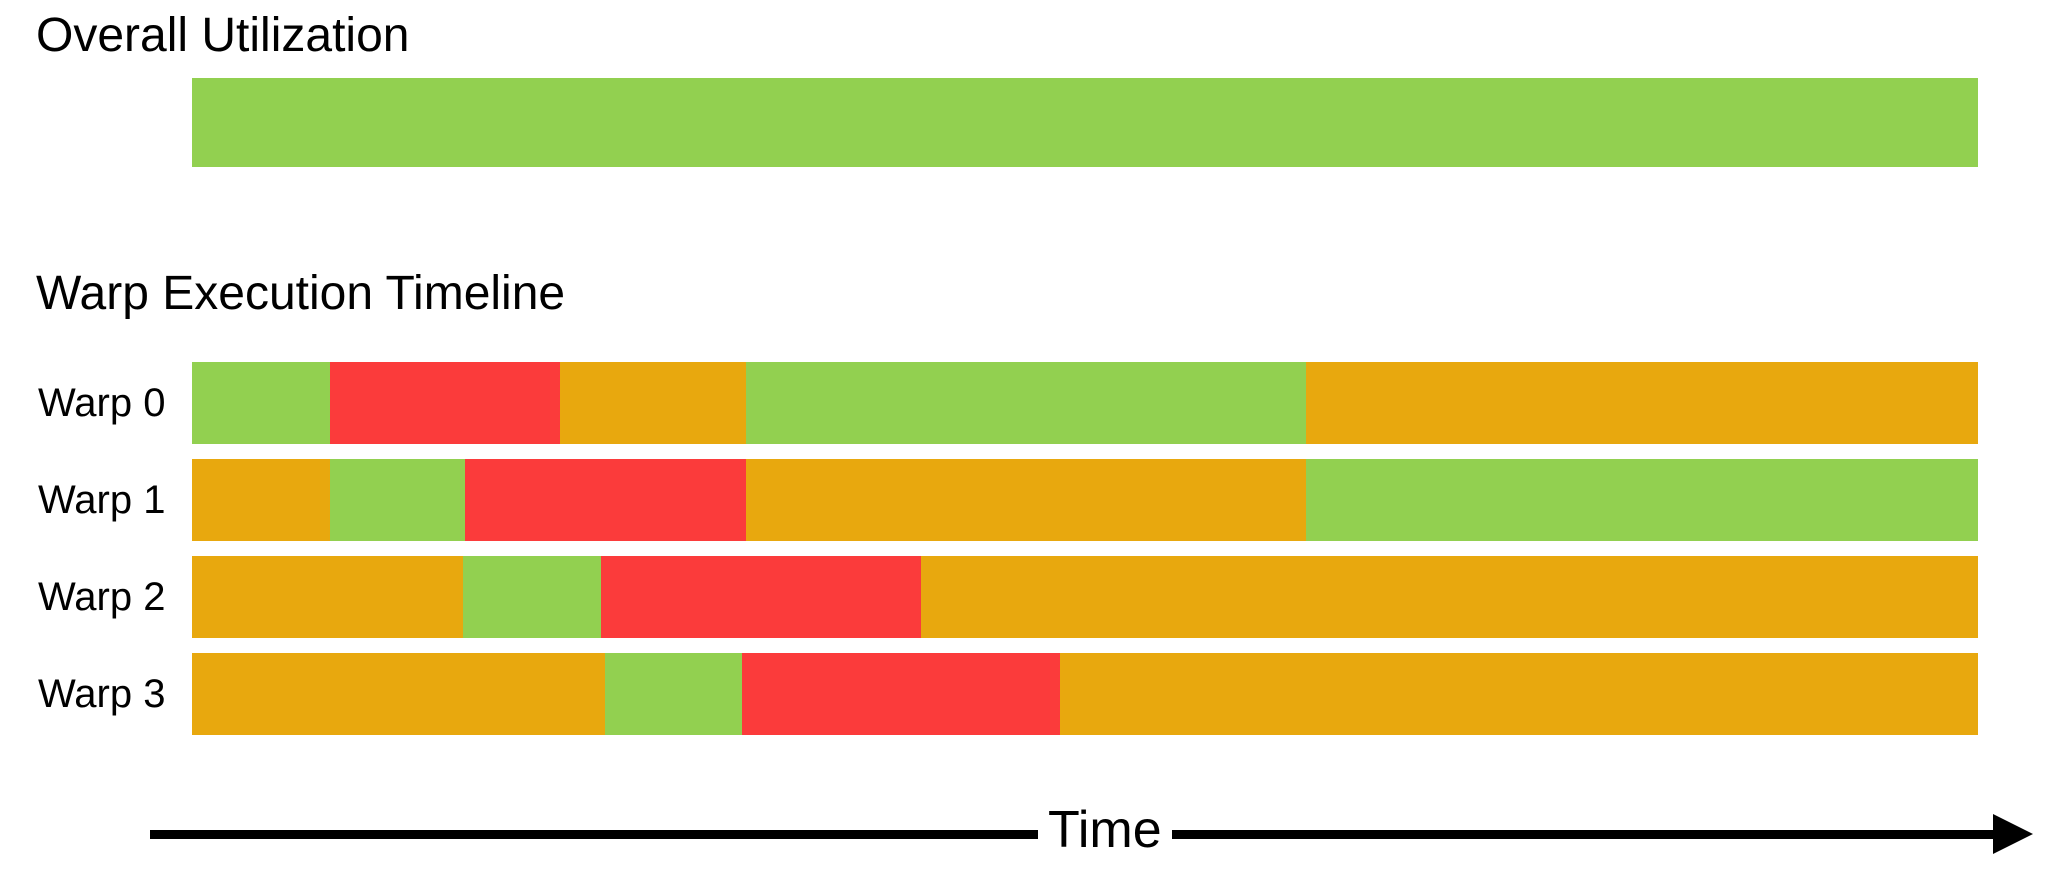  What do you see at coordinates (2013, 834) in the screenshot?
I see `time-axis-arrowhead-icon` at bounding box center [2013, 834].